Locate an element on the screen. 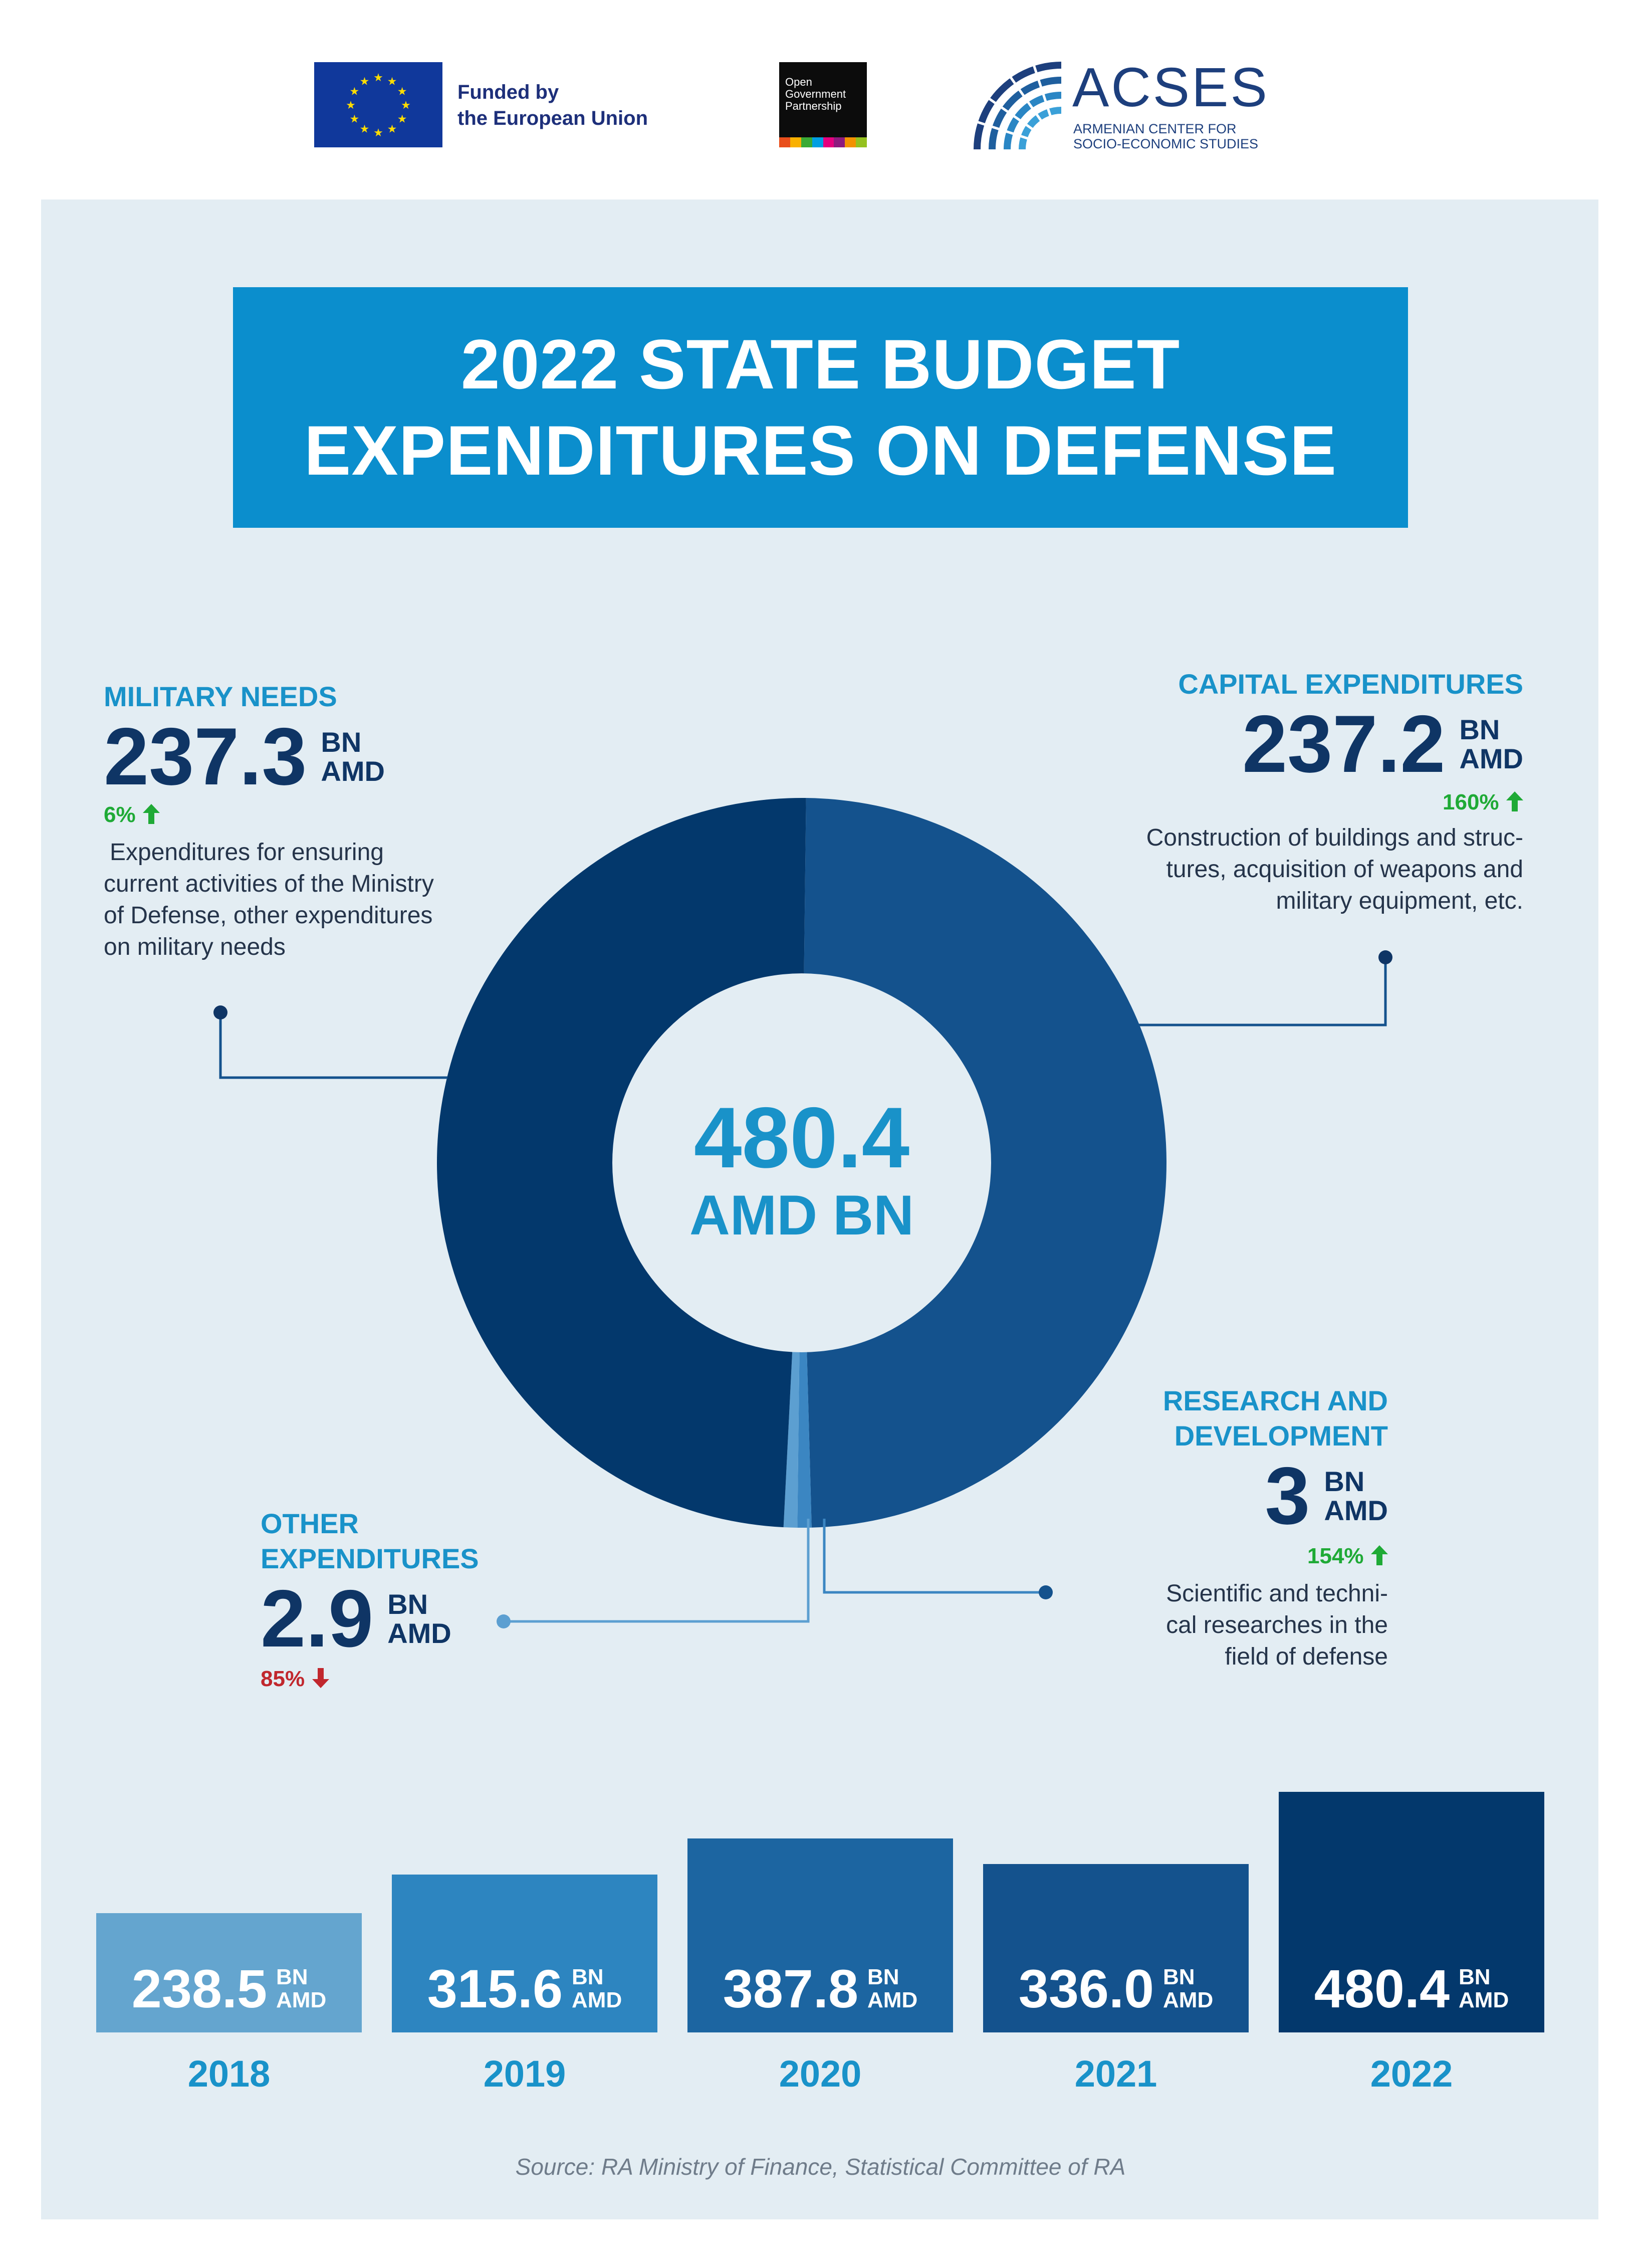  other-unit: BN AMD is located at coordinates (419, 1619).